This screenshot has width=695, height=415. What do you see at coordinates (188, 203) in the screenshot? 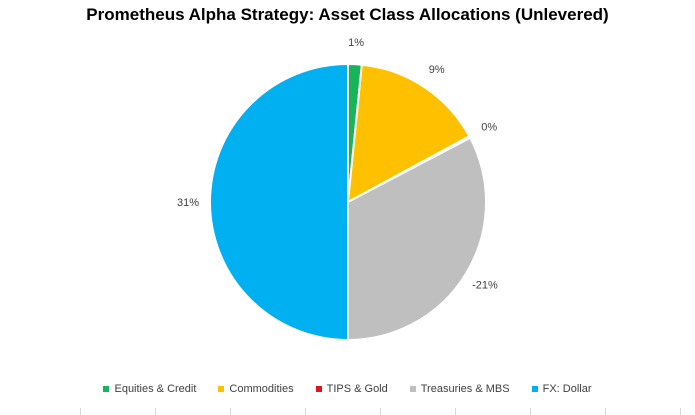
I see `data-label-fx-dollar: 31%` at bounding box center [188, 203].